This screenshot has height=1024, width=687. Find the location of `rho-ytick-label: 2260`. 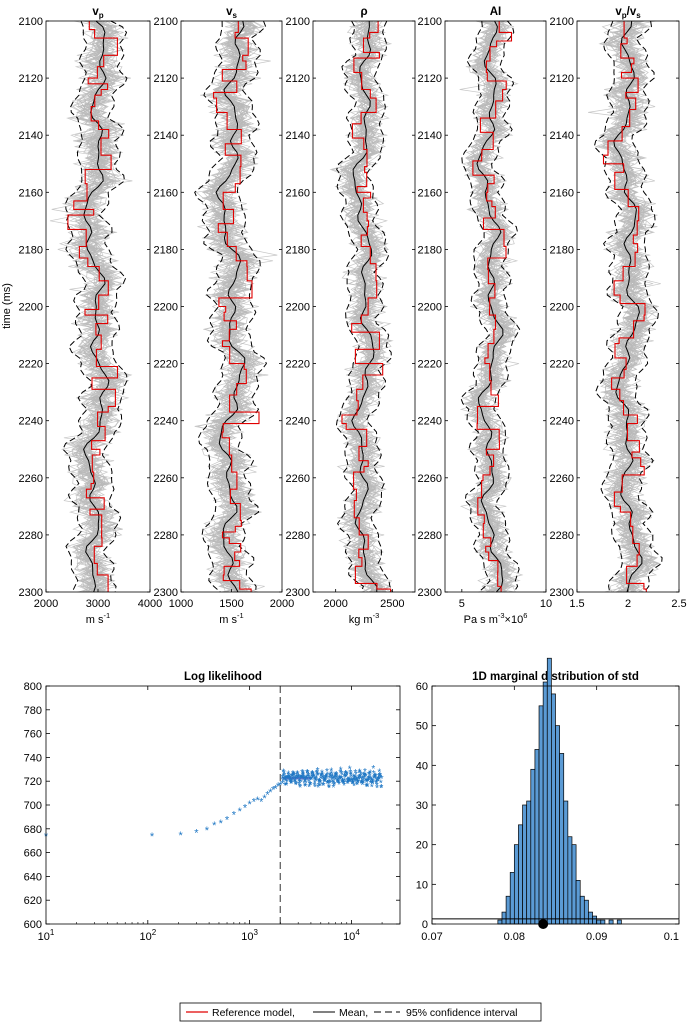

rho-ytick-label: 2260 is located at coordinates (298, 479).